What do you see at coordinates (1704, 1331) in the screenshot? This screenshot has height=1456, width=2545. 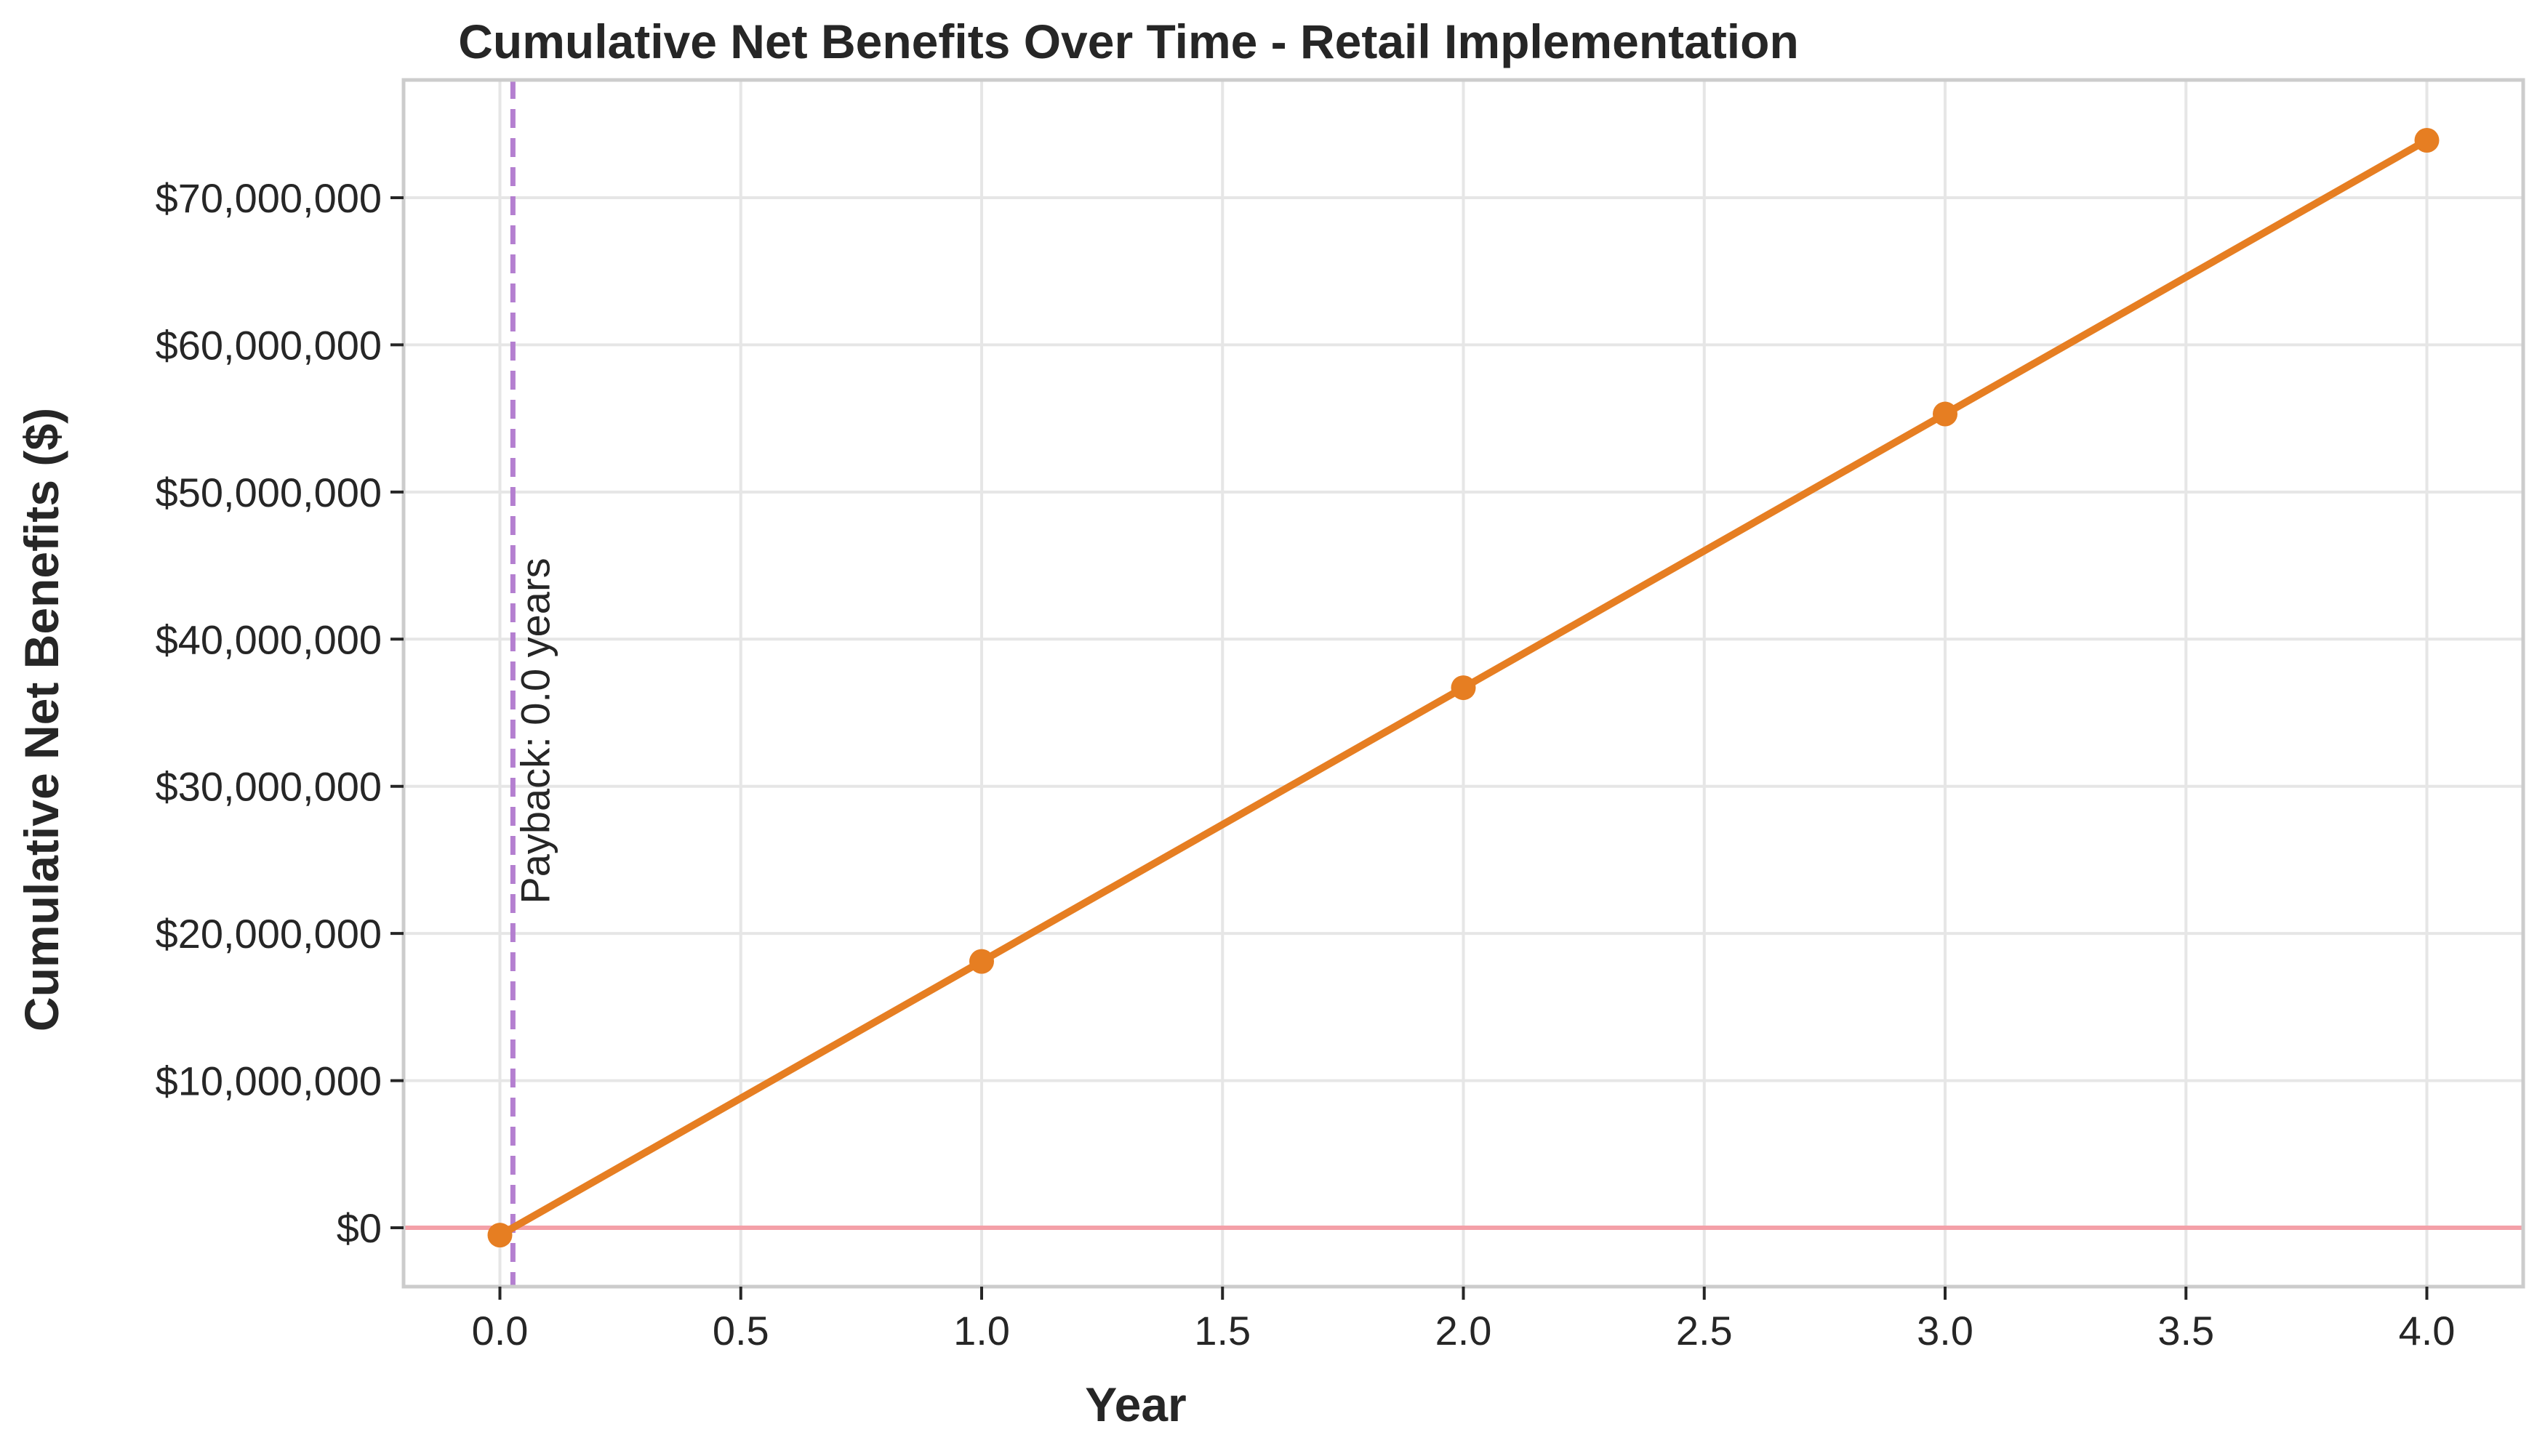 I see `x-tick-label: 2.5` at bounding box center [1704, 1331].